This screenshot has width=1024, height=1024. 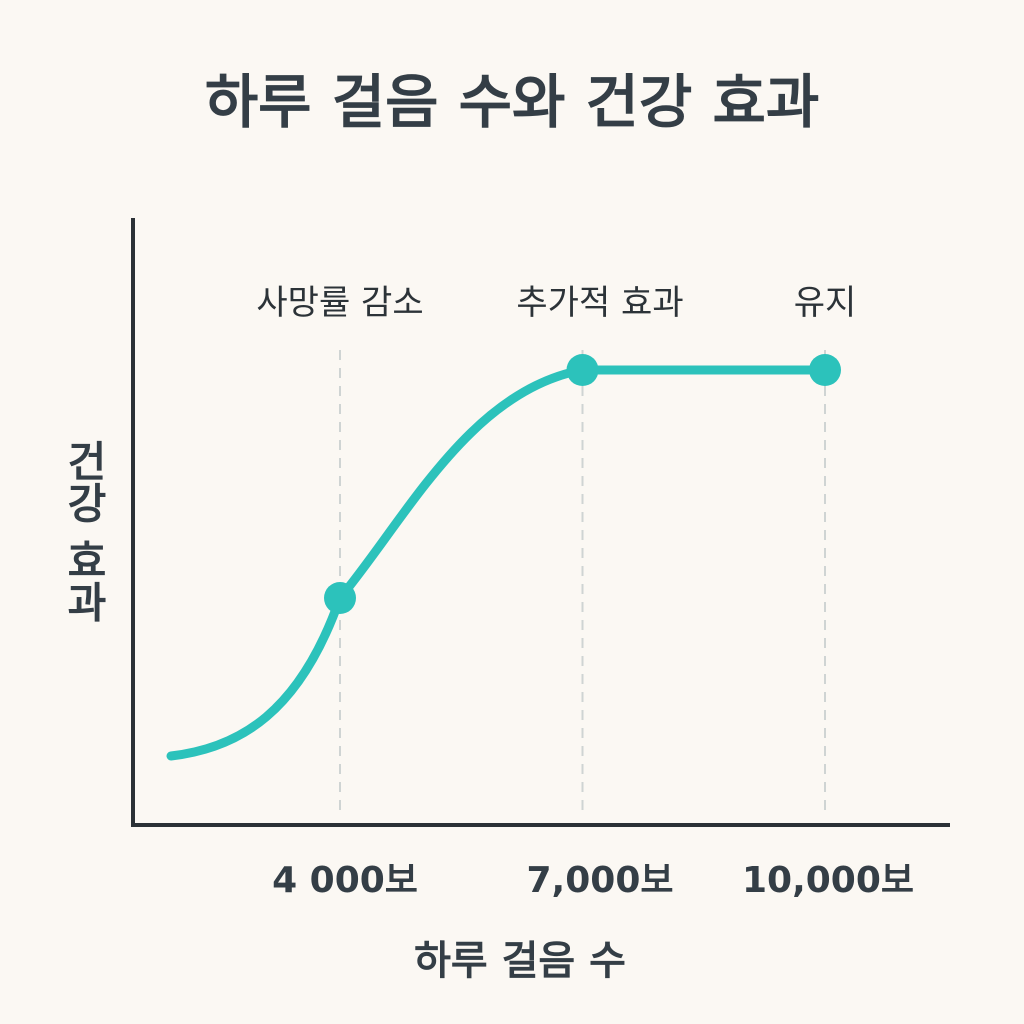 I want to click on y-axis-label: 건강 효과, so click(x=84, y=531).